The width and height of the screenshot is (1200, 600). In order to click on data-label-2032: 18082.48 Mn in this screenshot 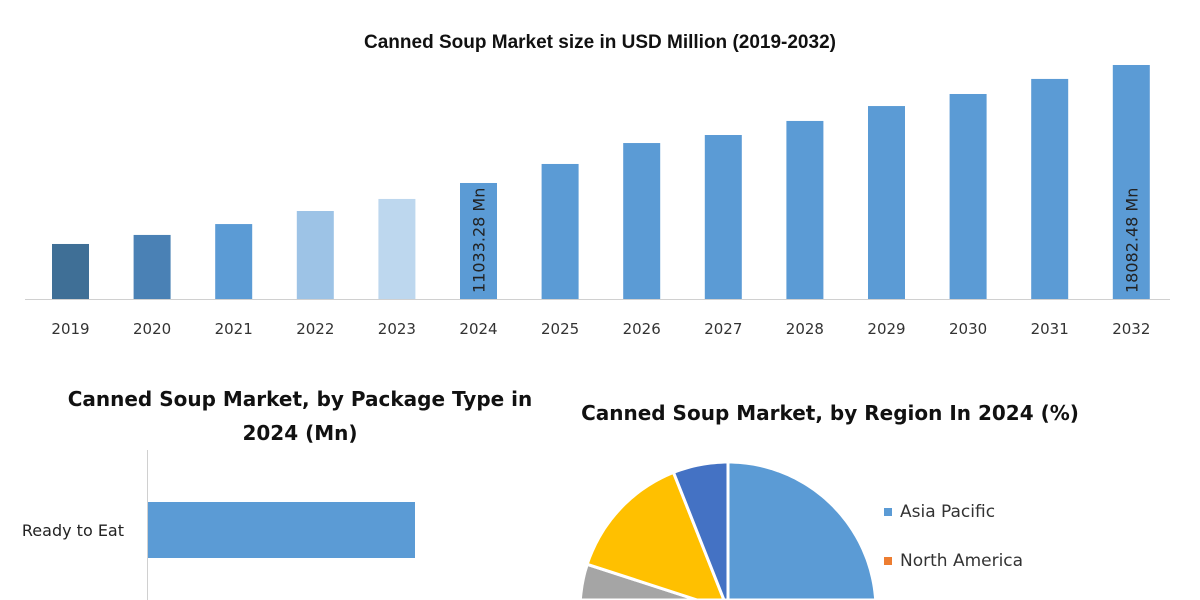, I will do `click(1131, 240)`.